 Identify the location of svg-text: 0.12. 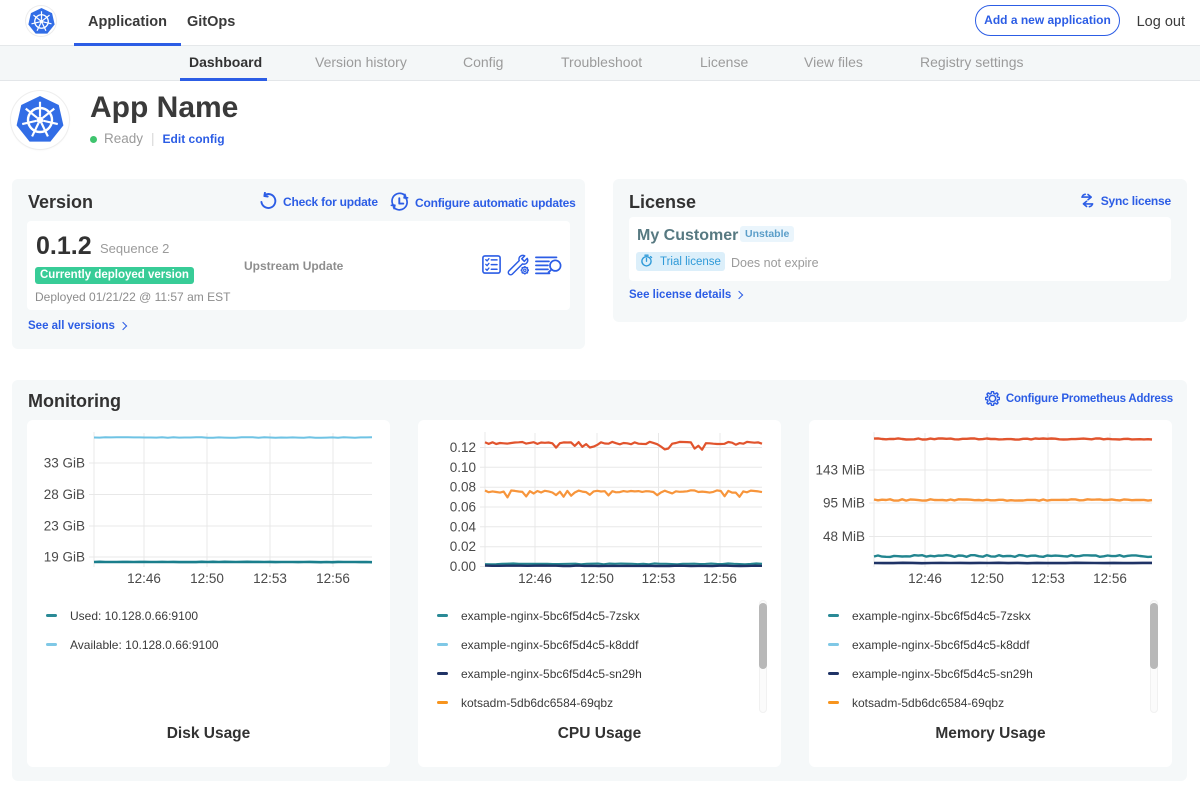
(463, 447).